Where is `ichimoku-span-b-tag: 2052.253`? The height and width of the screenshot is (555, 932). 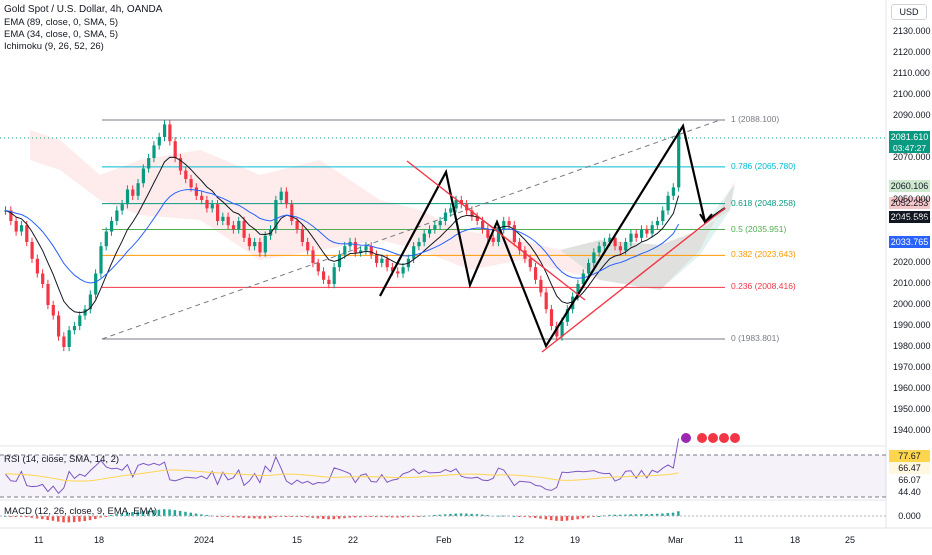 ichimoku-span-b-tag: 2052.253 is located at coordinates (909, 203).